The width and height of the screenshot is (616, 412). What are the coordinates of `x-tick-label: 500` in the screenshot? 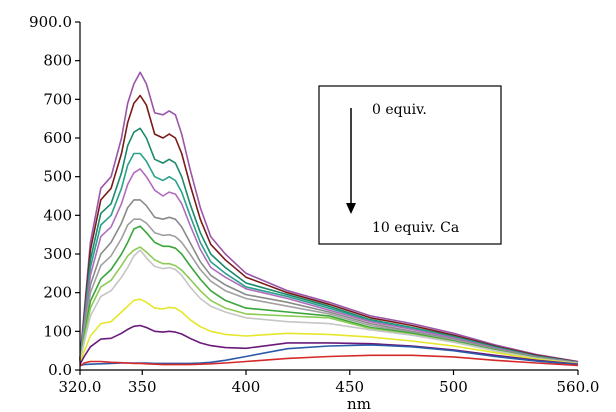 It's located at (453, 387).